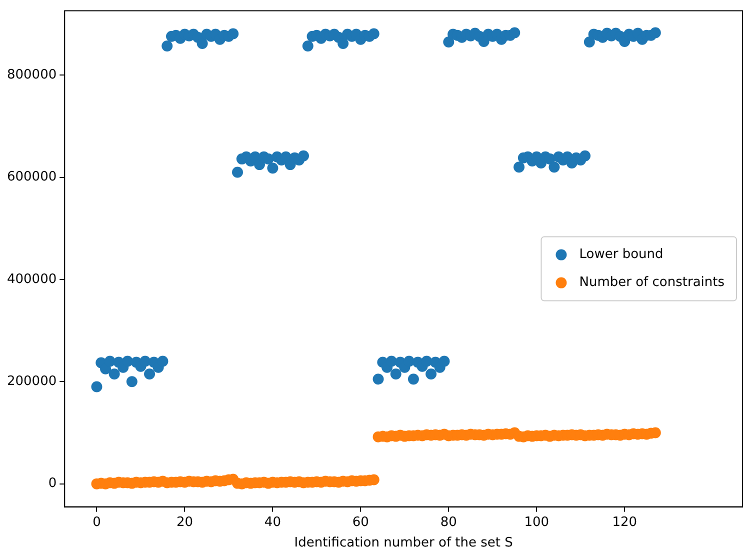 The image size is (748, 555). Describe the element at coordinates (31, 279) in the screenshot. I see `y-tick-label: 400000` at that location.